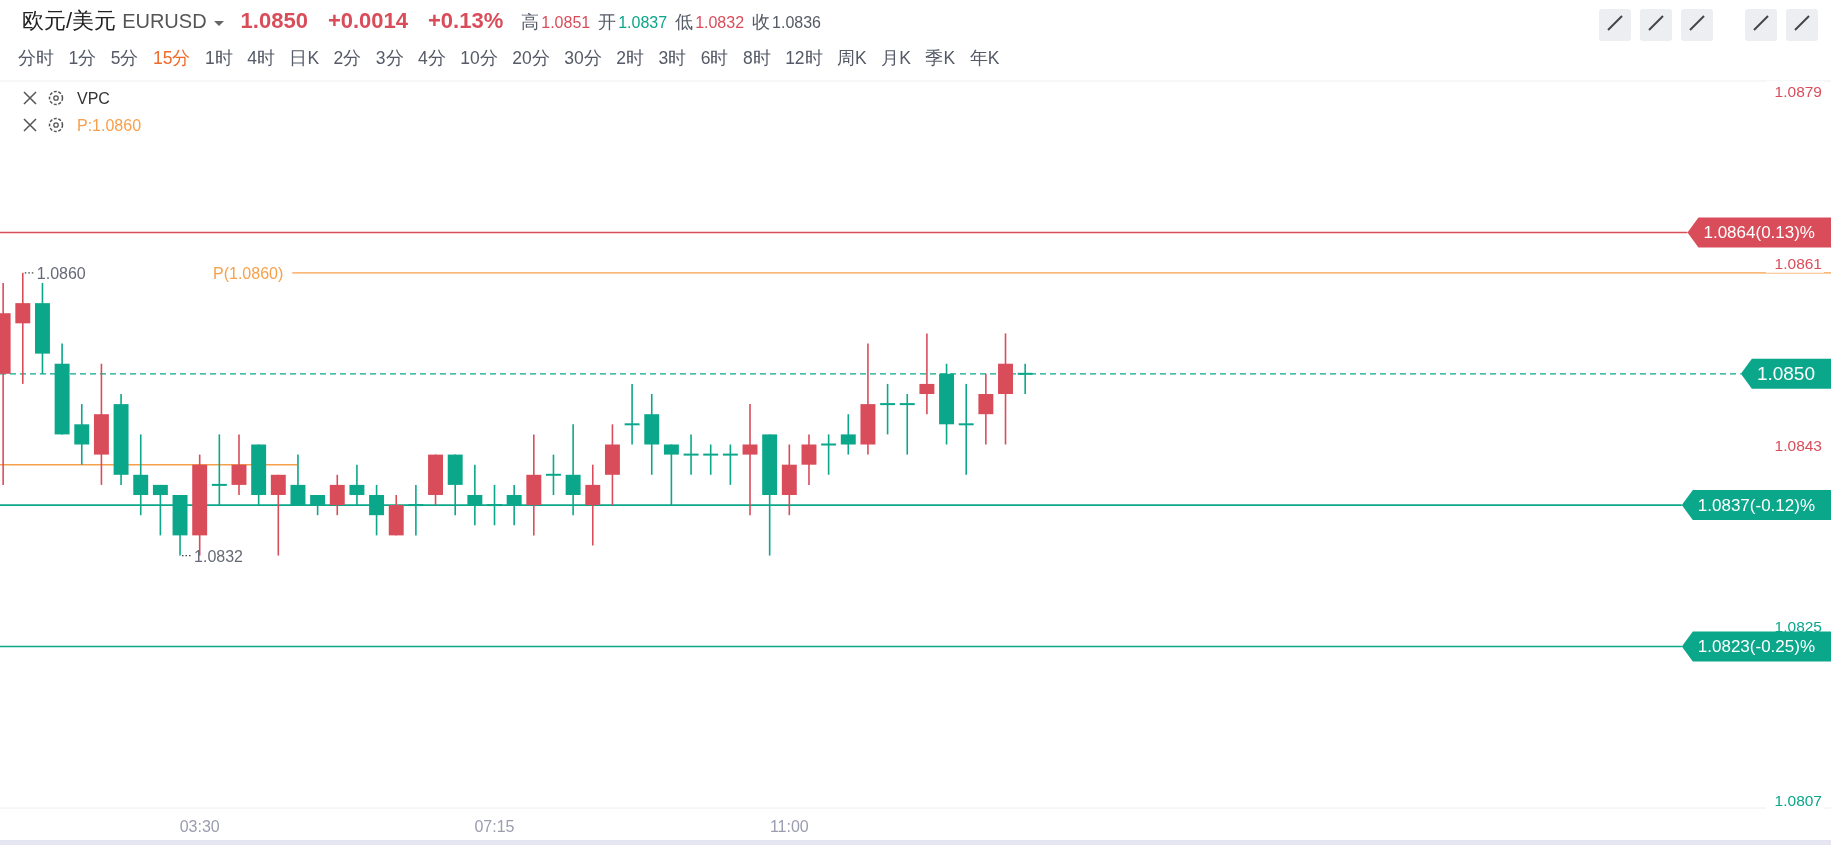 This screenshot has height=845, width=1831. Describe the element at coordinates (389, 58) in the screenshot. I see `text: 3分` at that location.